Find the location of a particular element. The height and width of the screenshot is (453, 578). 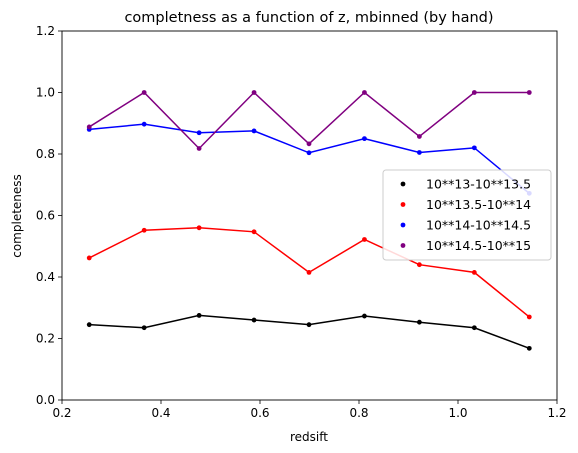

y-tick-label: 1.2 is located at coordinates (45, 31).